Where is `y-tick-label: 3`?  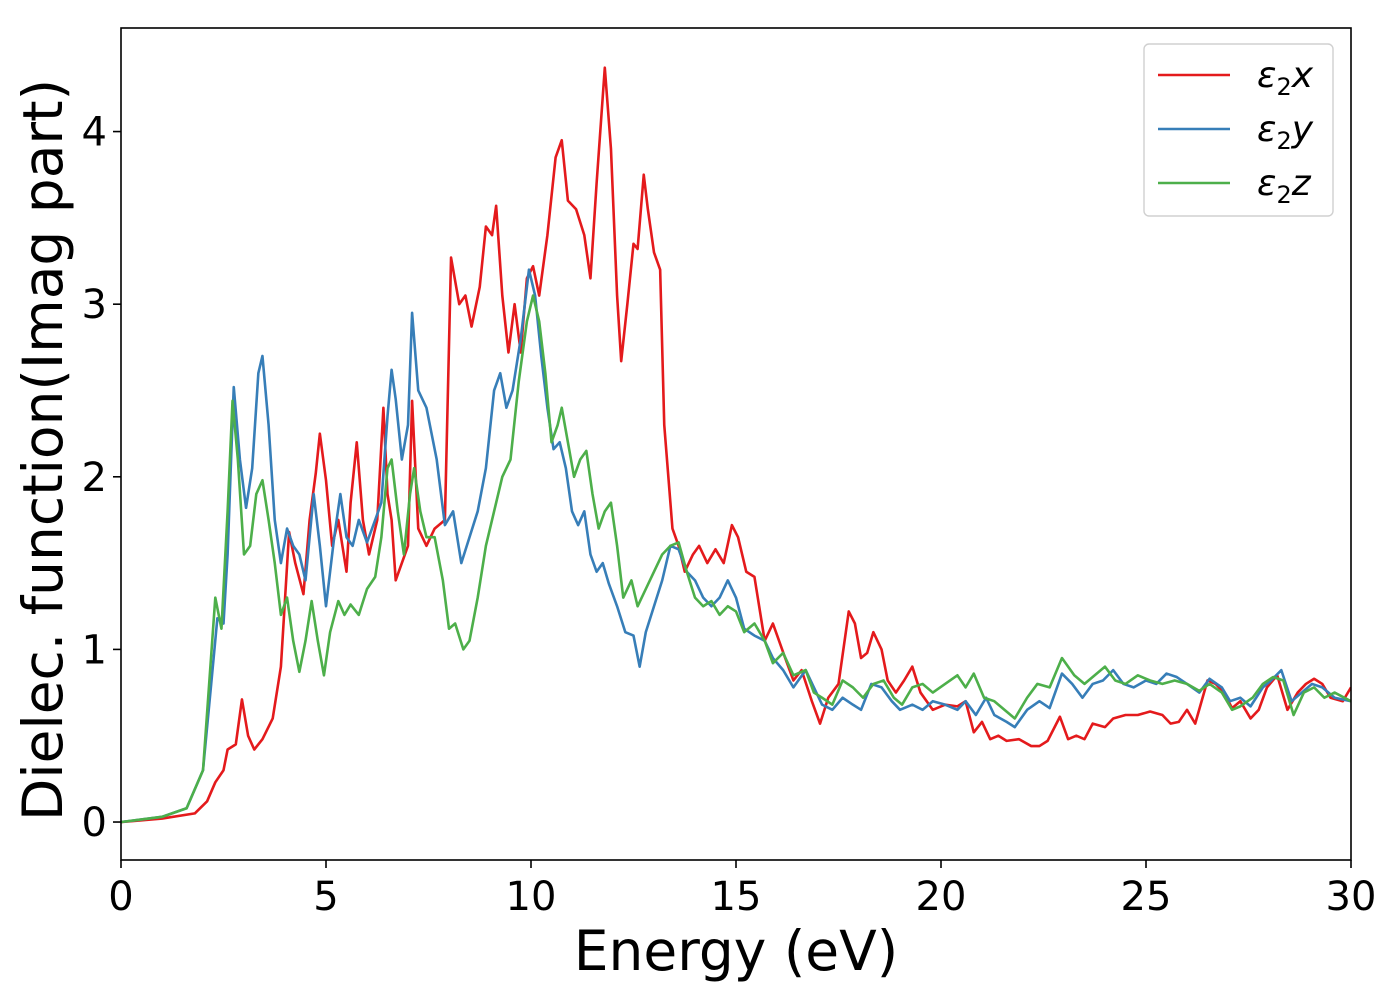
y-tick-label: 3 is located at coordinates (94, 305).